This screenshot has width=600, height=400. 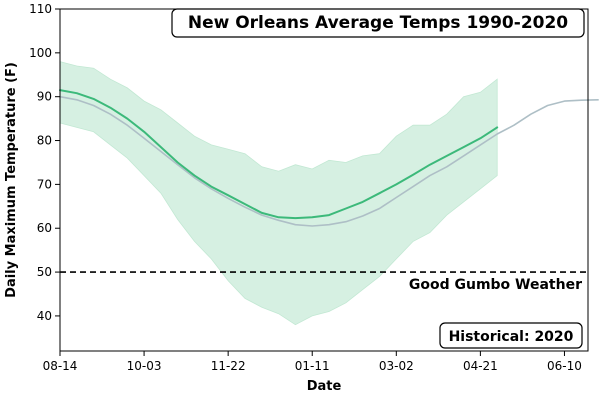 I want to click on y-tick-label: 40, so click(x=44, y=316).